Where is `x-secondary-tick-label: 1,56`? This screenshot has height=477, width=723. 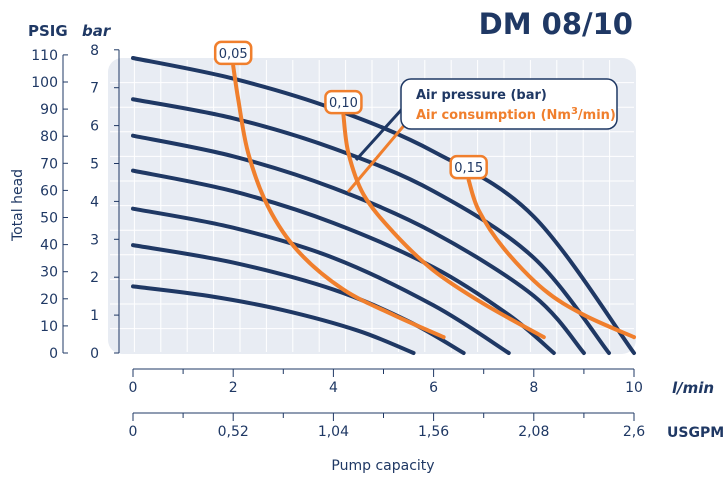
x-secondary-tick-label: 1,56 is located at coordinates (433, 432).